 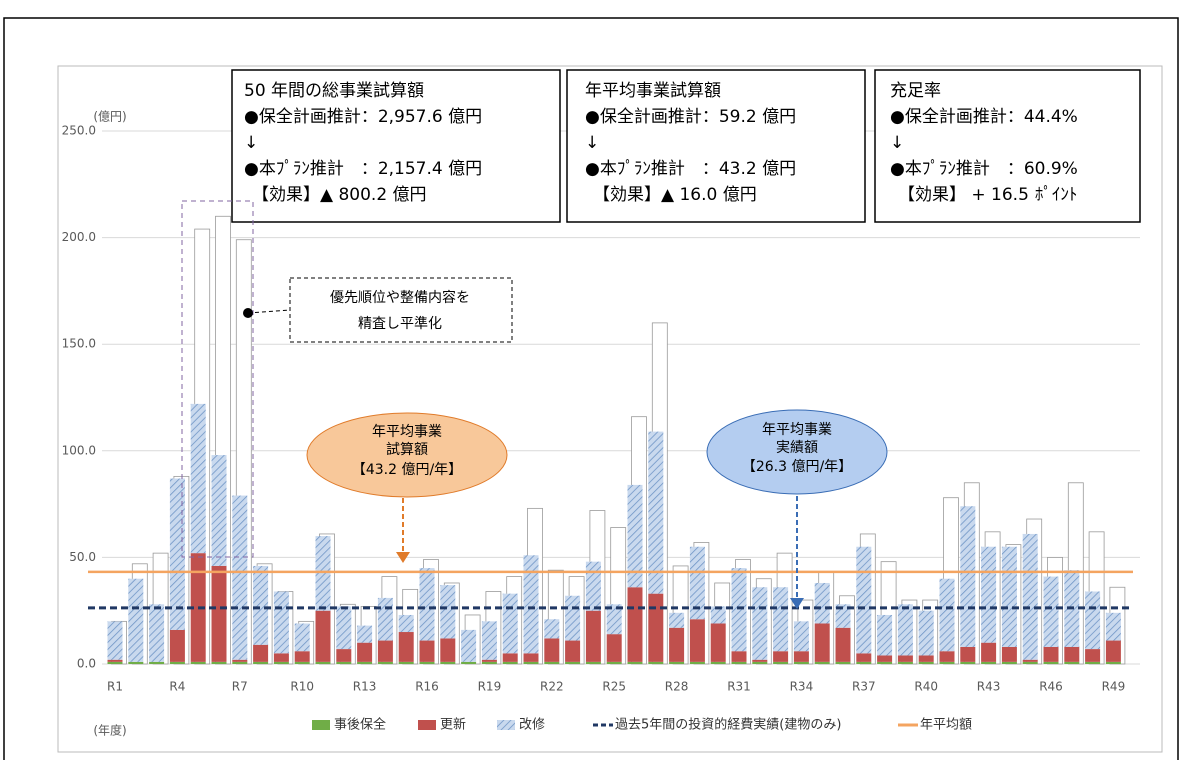 I want to click on x-tick-label: R46, so click(x=1051, y=687).